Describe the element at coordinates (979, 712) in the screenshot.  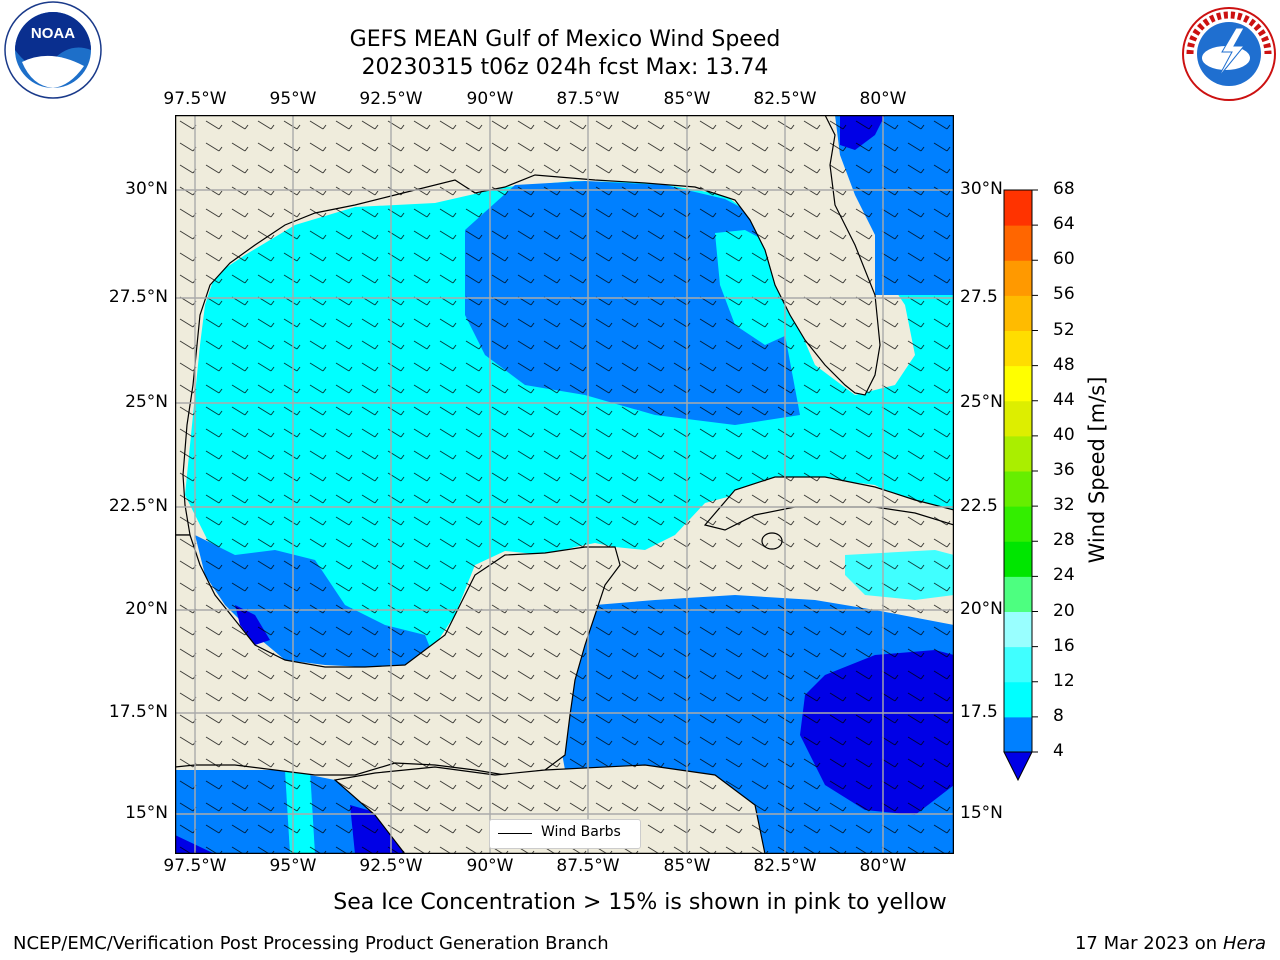
I see `lat-tick-right: 17.5` at that location.